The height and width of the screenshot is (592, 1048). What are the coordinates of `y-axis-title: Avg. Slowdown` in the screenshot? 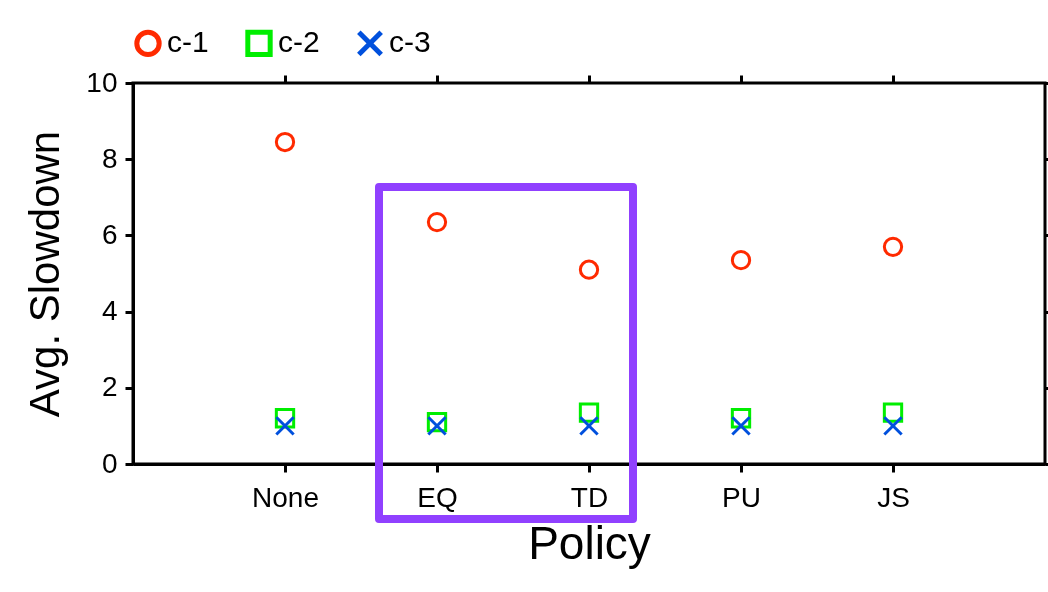 It's located at (45, 274).